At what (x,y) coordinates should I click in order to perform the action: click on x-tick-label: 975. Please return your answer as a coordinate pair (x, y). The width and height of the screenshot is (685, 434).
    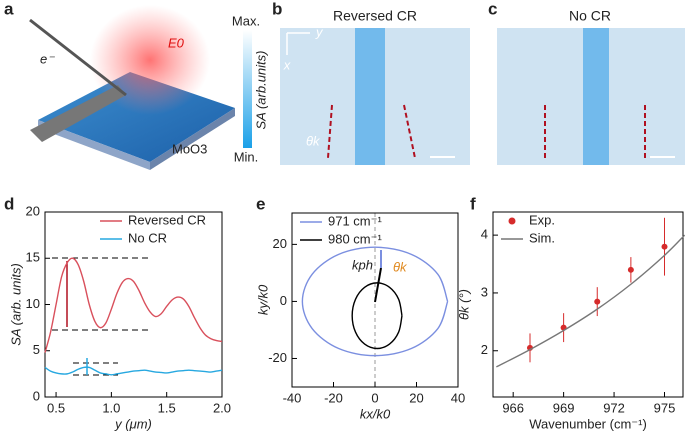
    Looking at the image, I should click on (665, 407).